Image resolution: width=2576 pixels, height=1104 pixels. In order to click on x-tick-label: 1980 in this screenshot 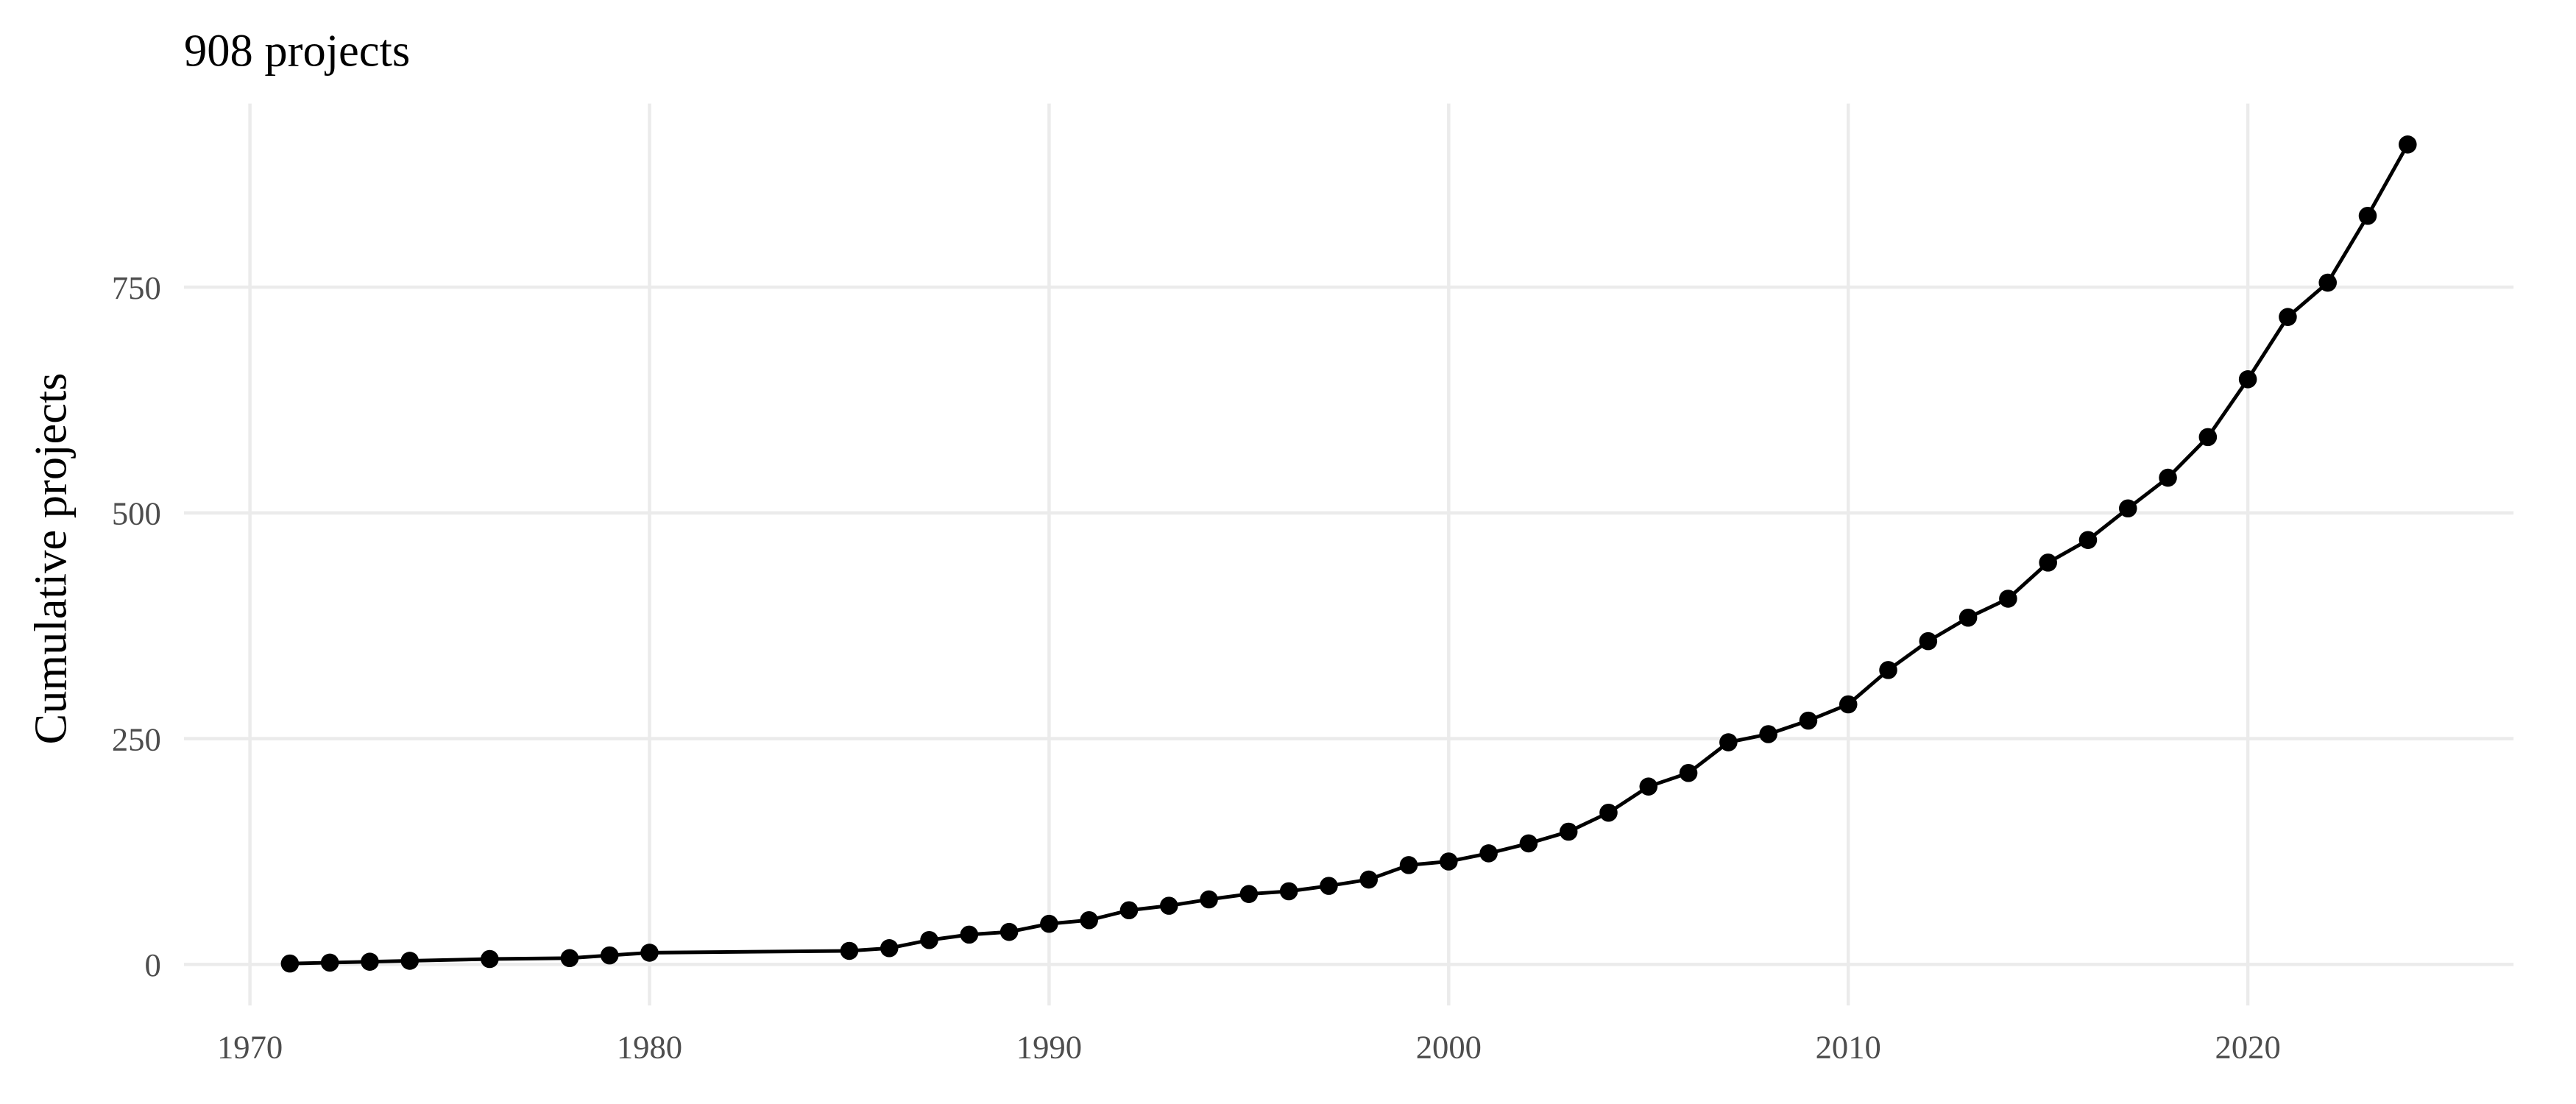, I will do `click(649, 1046)`.